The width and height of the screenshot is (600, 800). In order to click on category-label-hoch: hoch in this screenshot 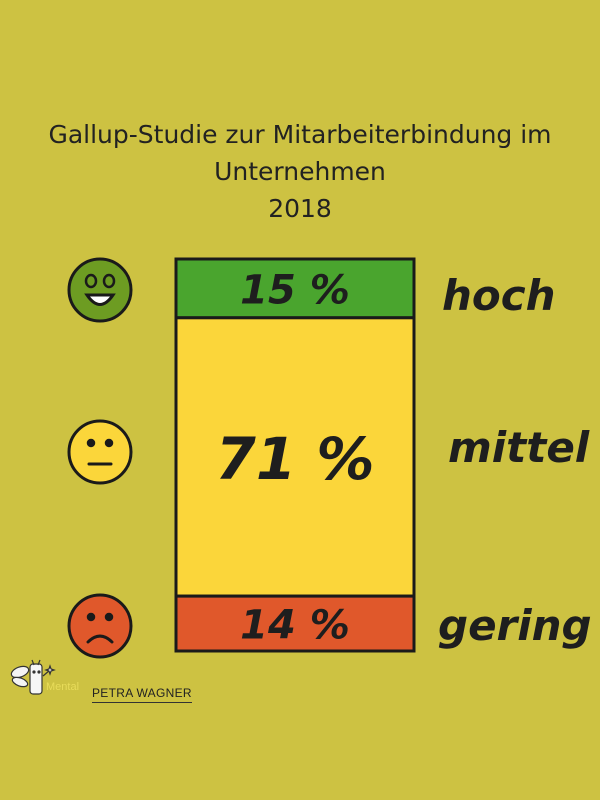, I will do `click(499, 295)`.